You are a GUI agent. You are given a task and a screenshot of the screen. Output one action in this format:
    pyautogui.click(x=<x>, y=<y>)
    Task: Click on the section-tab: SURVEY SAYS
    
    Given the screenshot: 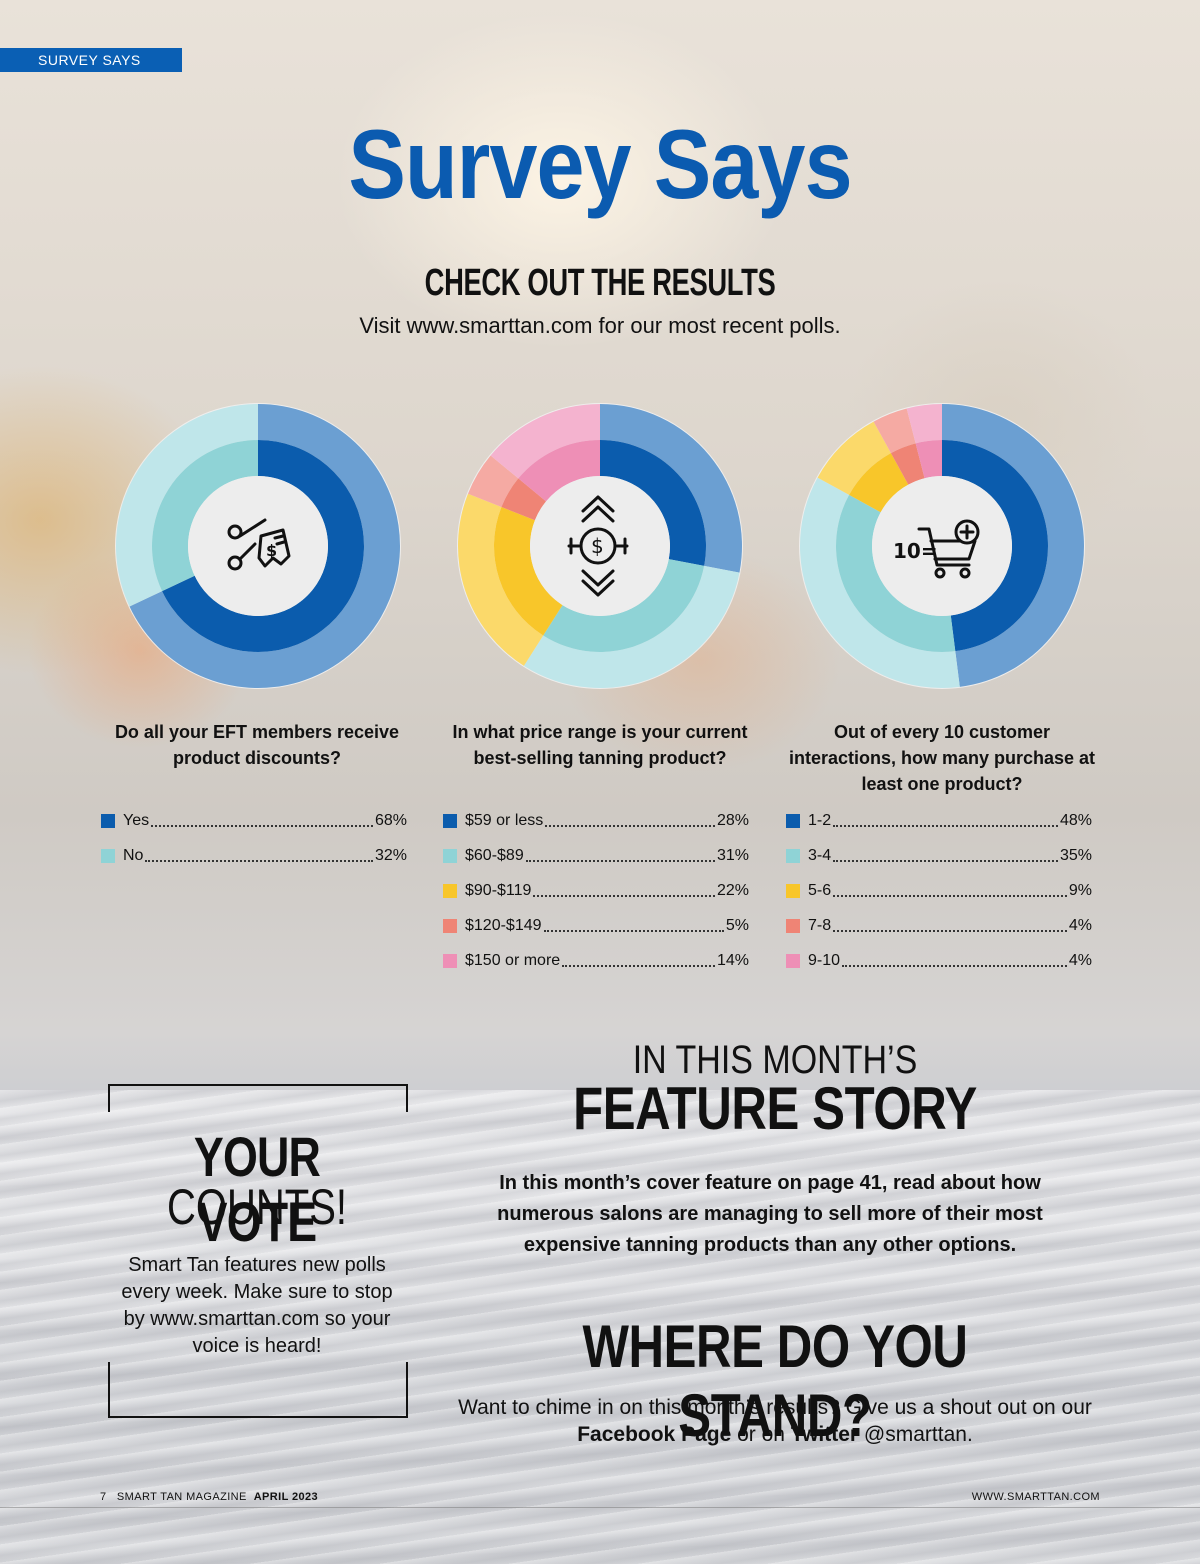 What is the action you would take?
    pyautogui.click(x=91, y=60)
    